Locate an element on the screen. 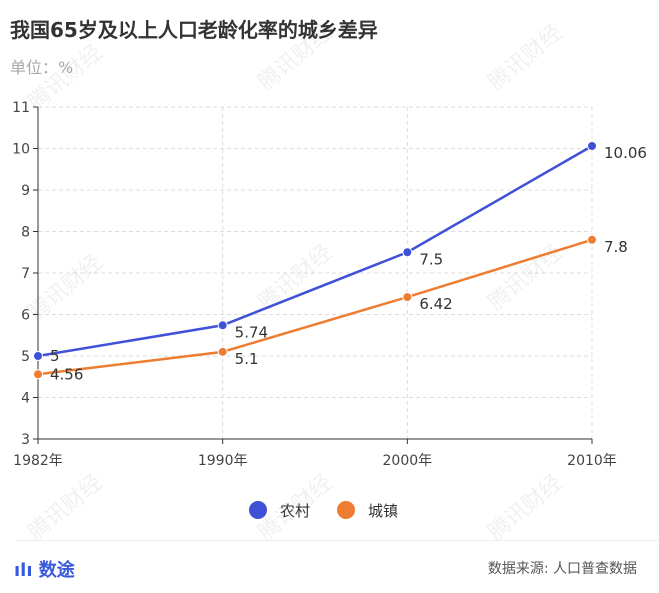  data-label: 5.1 is located at coordinates (247, 359).